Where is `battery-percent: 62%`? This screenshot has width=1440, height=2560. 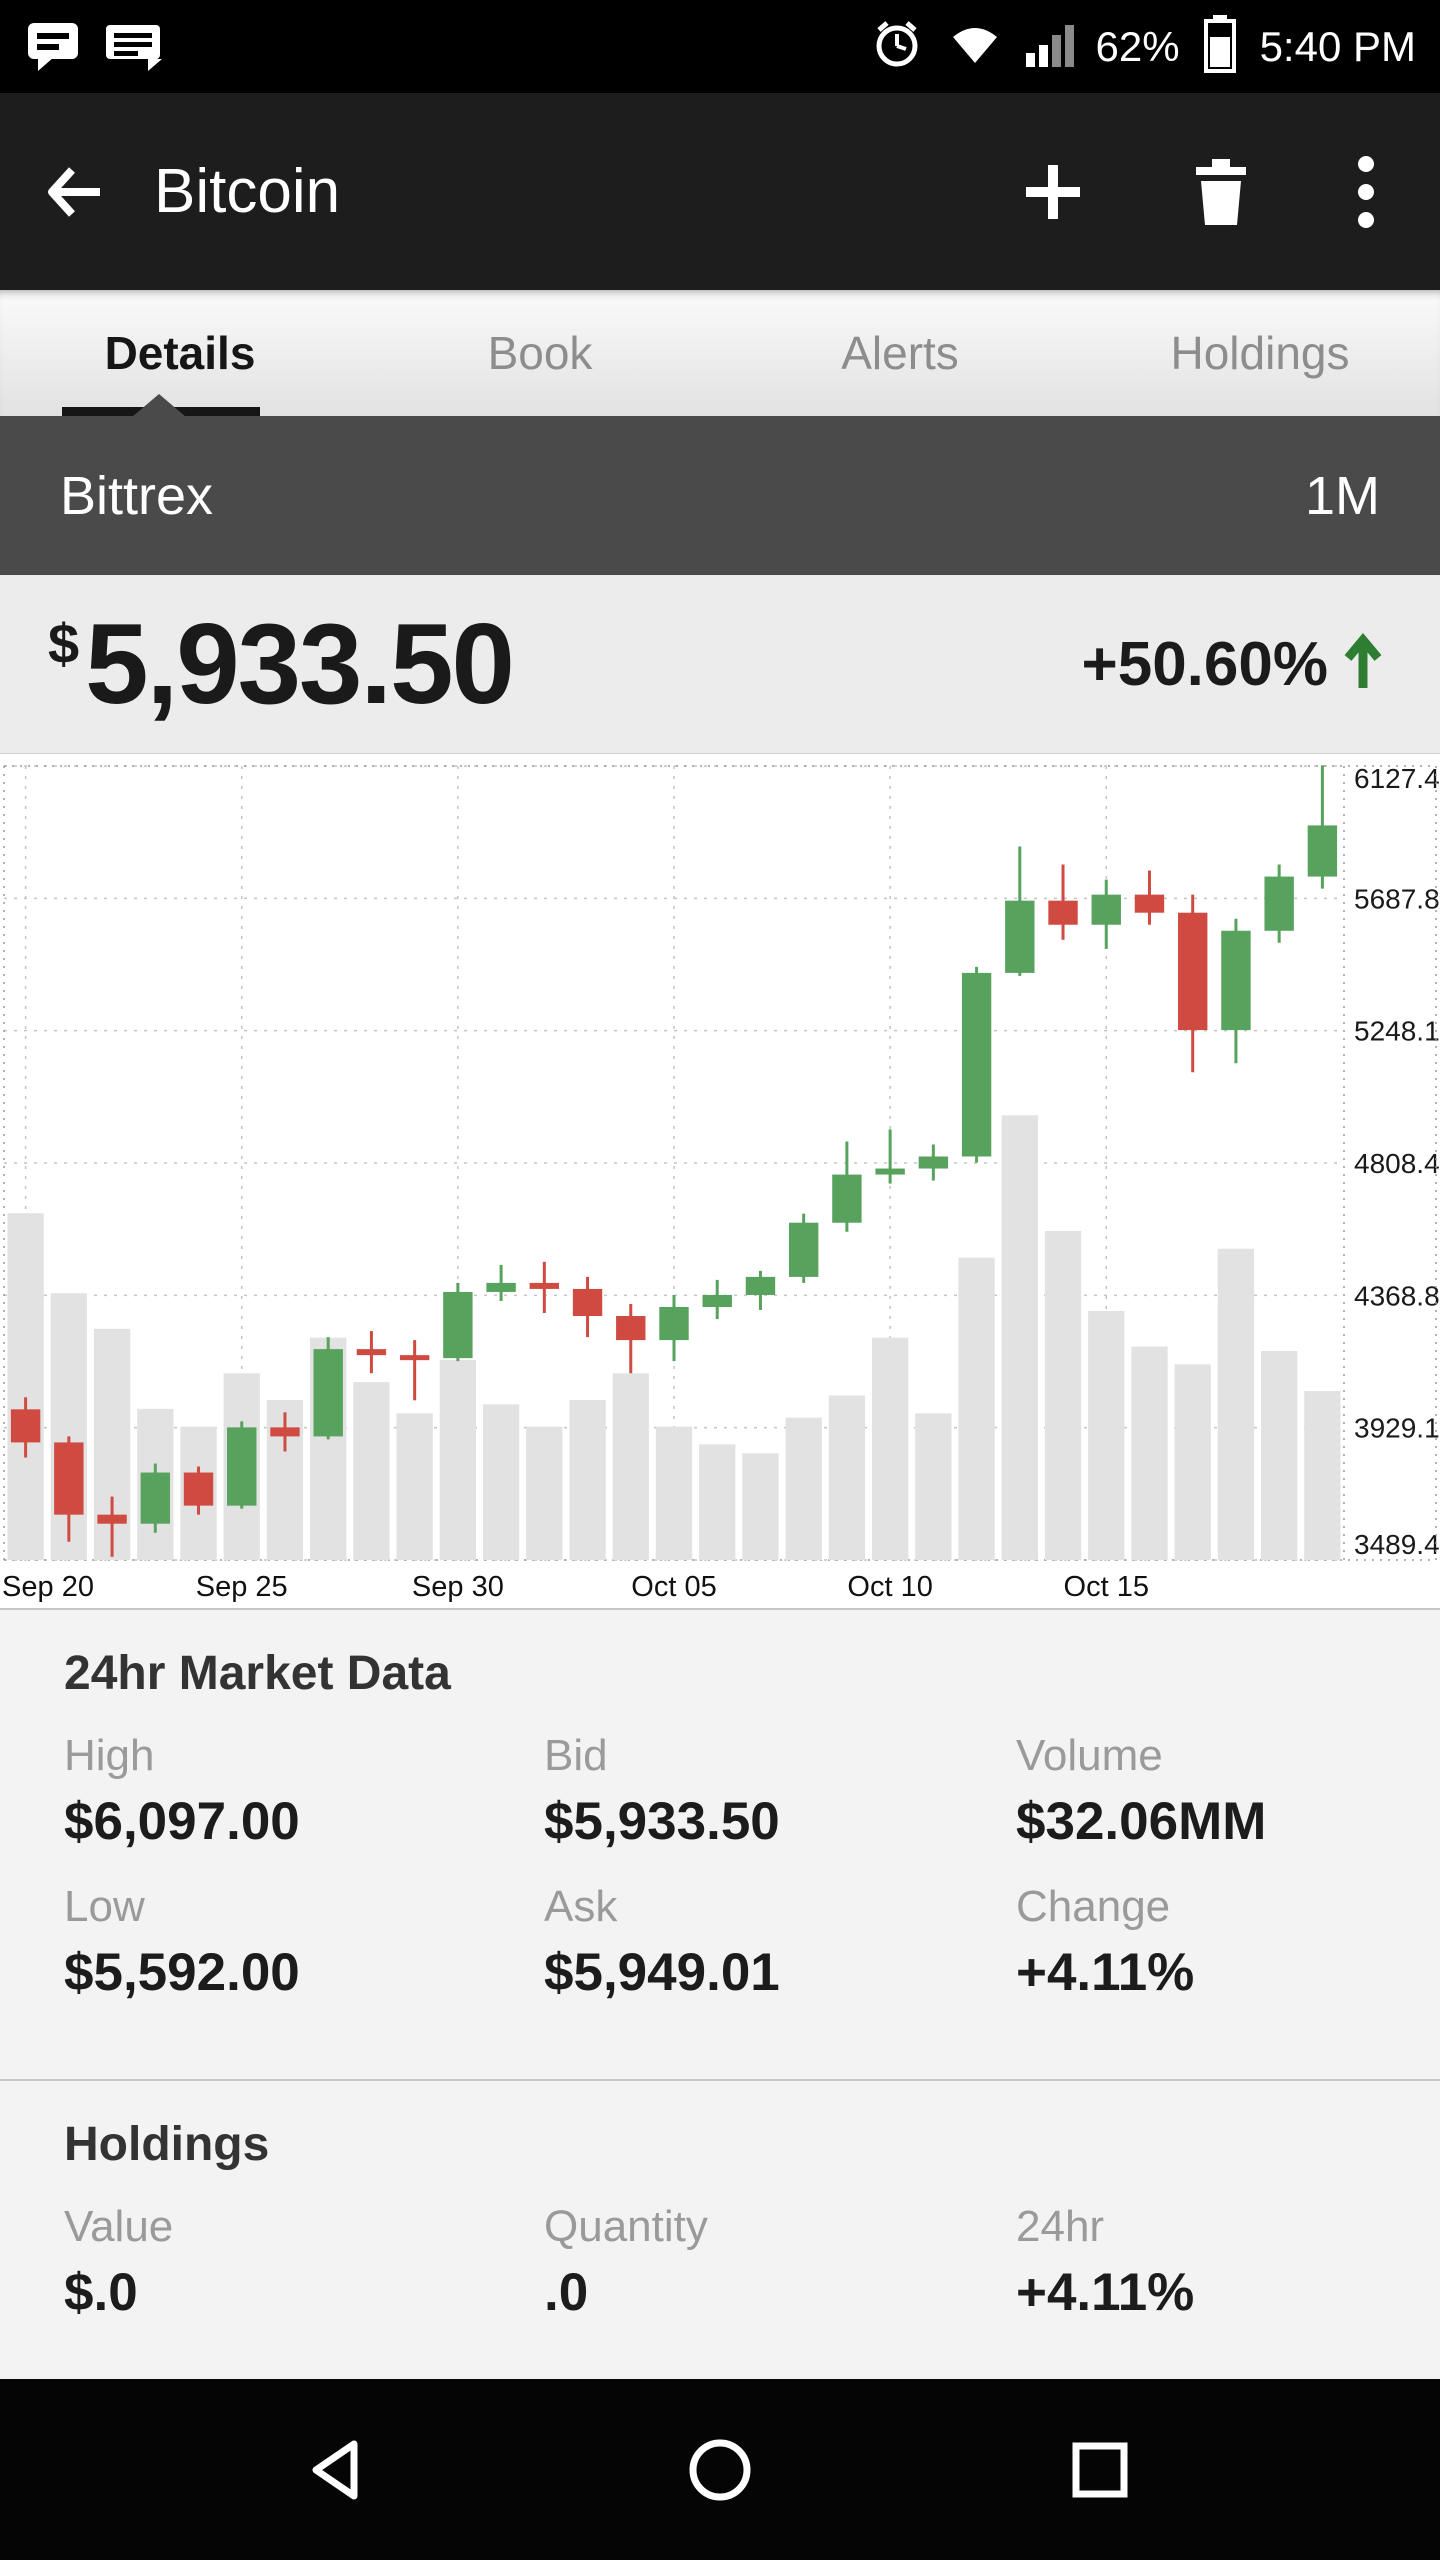
battery-percent: 62% is located at coordinates (1137, 46).